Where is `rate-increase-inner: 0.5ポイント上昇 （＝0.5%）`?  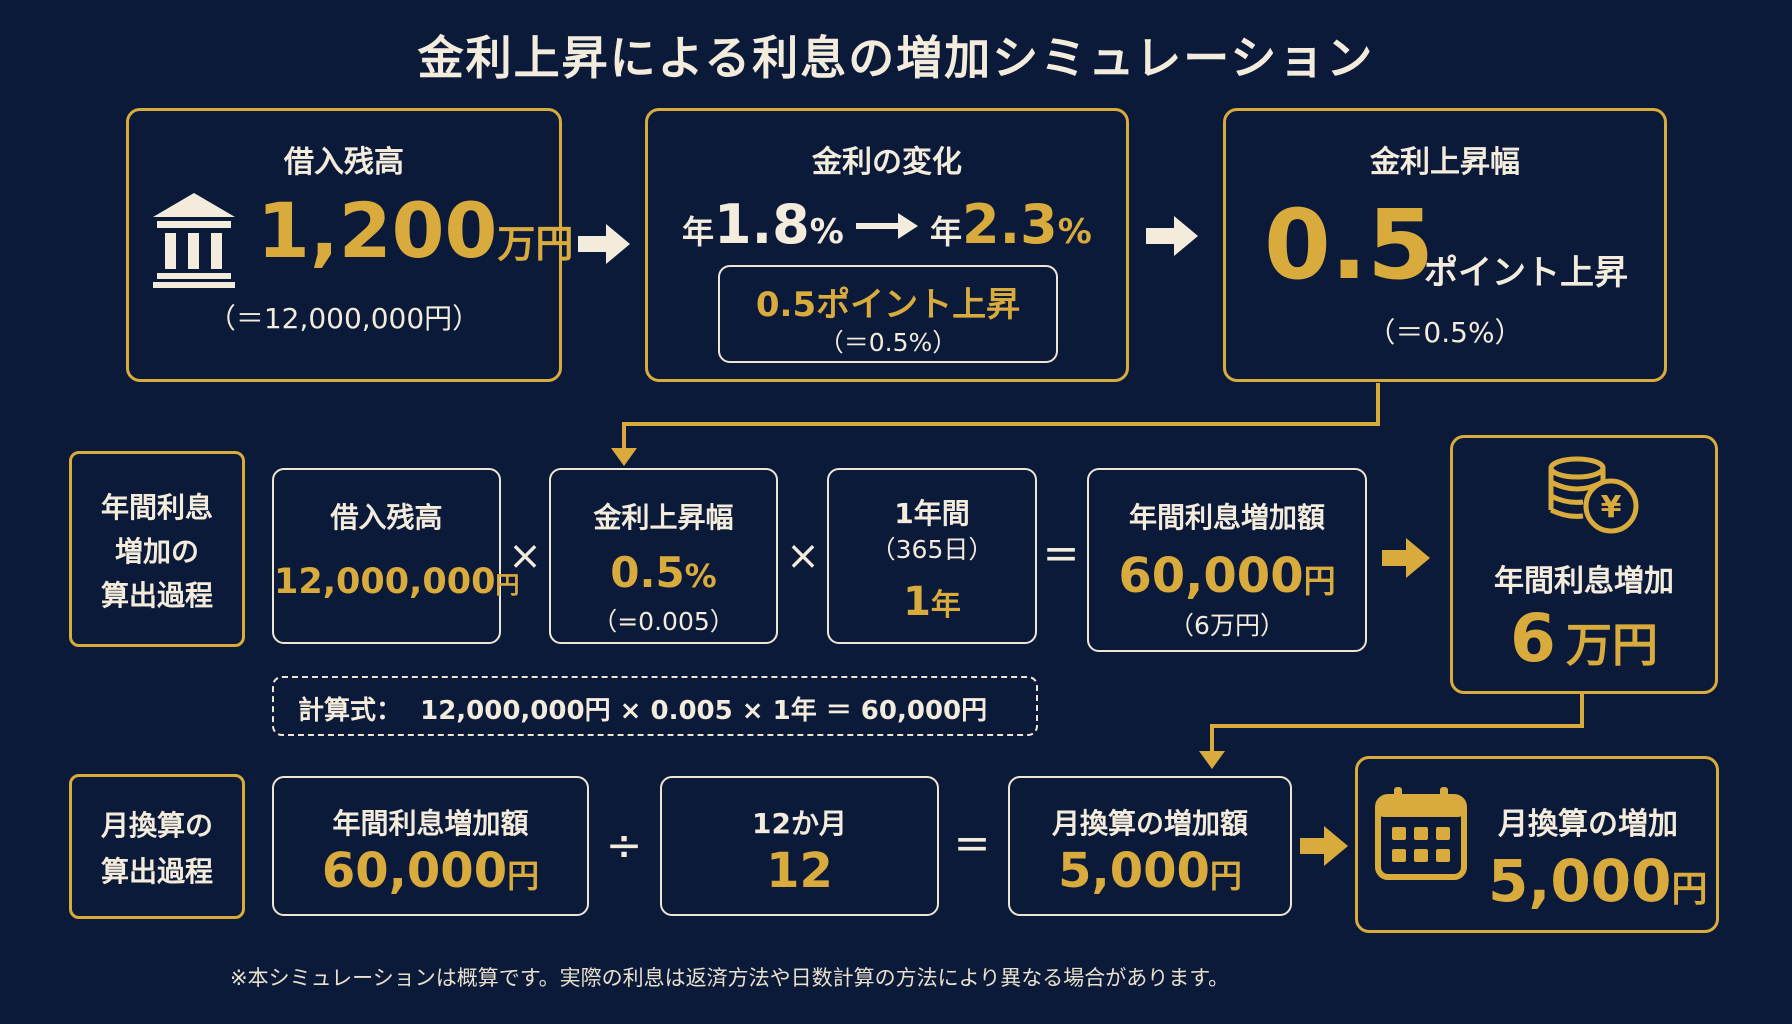 rate-increase-inner: 0.5ポイント上昇 （＝0.5%） is located at coordinates (888, 314).